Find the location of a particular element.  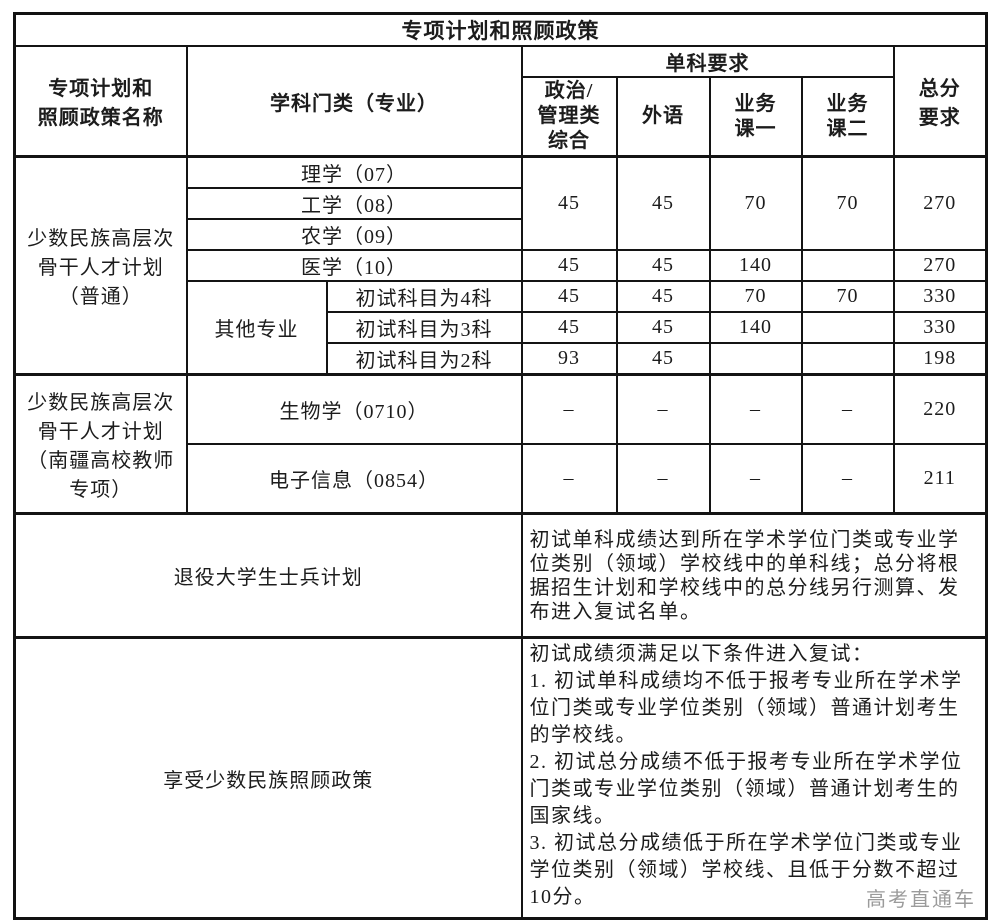

header-row-1: 专项计划和 照顾政策名称 学科门类（专业） 单科要求 总分 要求 is located at coordinates (500, 101).